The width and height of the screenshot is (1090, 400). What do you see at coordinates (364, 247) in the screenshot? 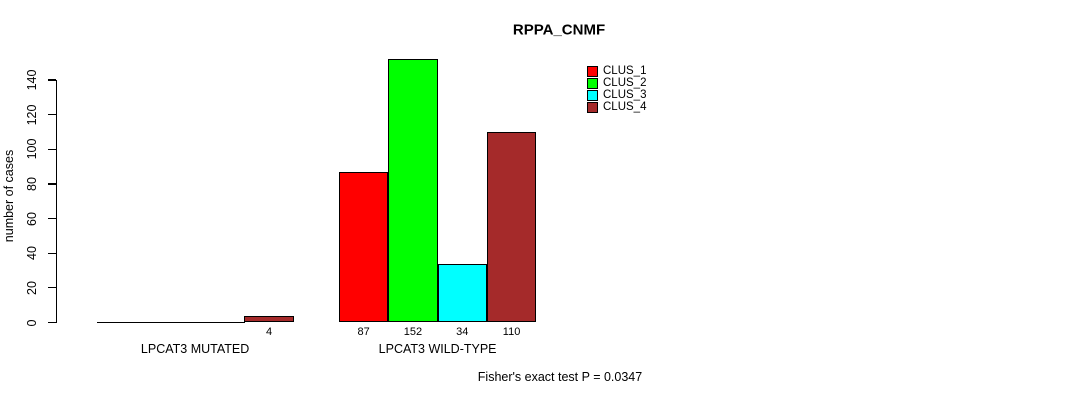
I see `bar-clus_1-group1` at bounding box center [364, 247].